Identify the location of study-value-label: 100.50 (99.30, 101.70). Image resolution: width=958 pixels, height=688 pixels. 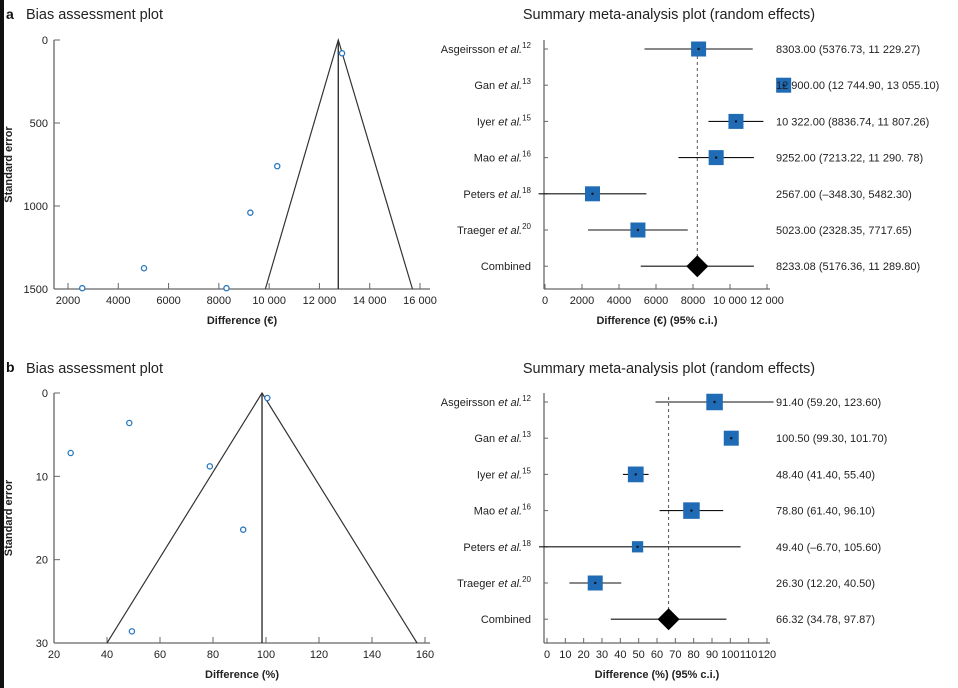
(831, 439).